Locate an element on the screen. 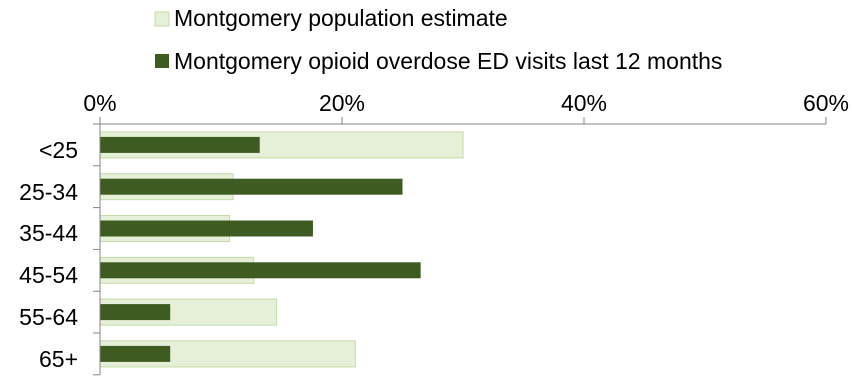 The image size is (852, 377). x-axis: 0% 20% 40% 60% is located at coordinates (466, 103).